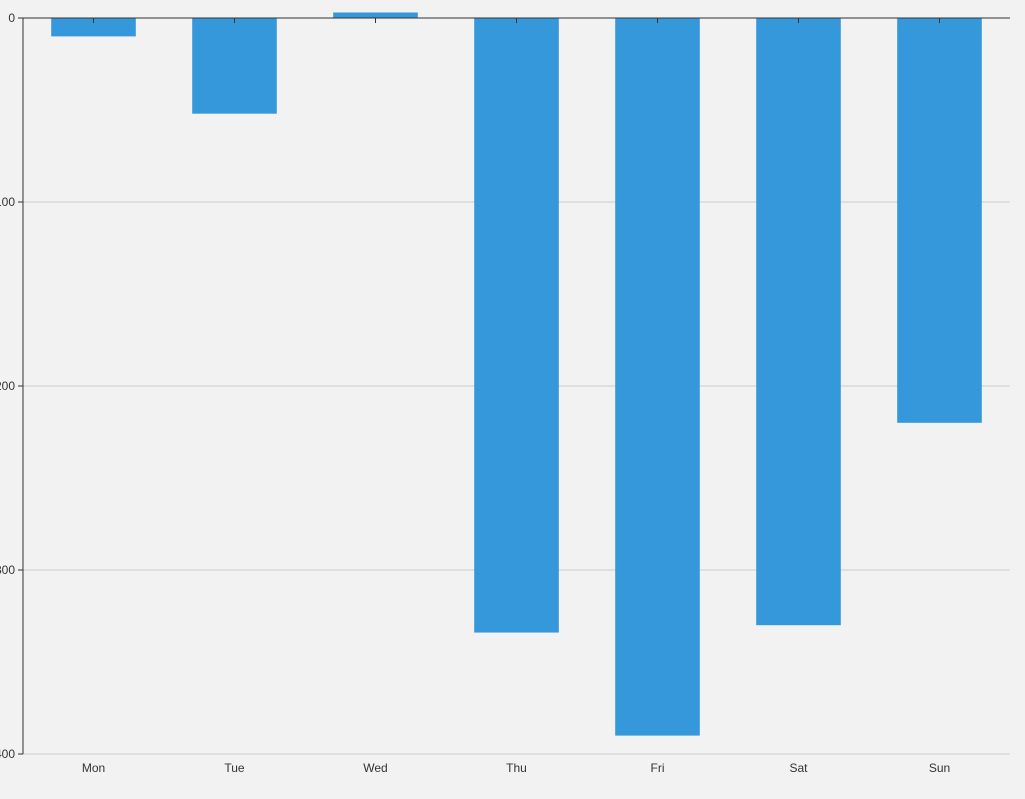 This screenshot has height=799, width=1025. Describe the element at coordinates (375, 15) in the screenshot. I see `bar-wed` at that location.